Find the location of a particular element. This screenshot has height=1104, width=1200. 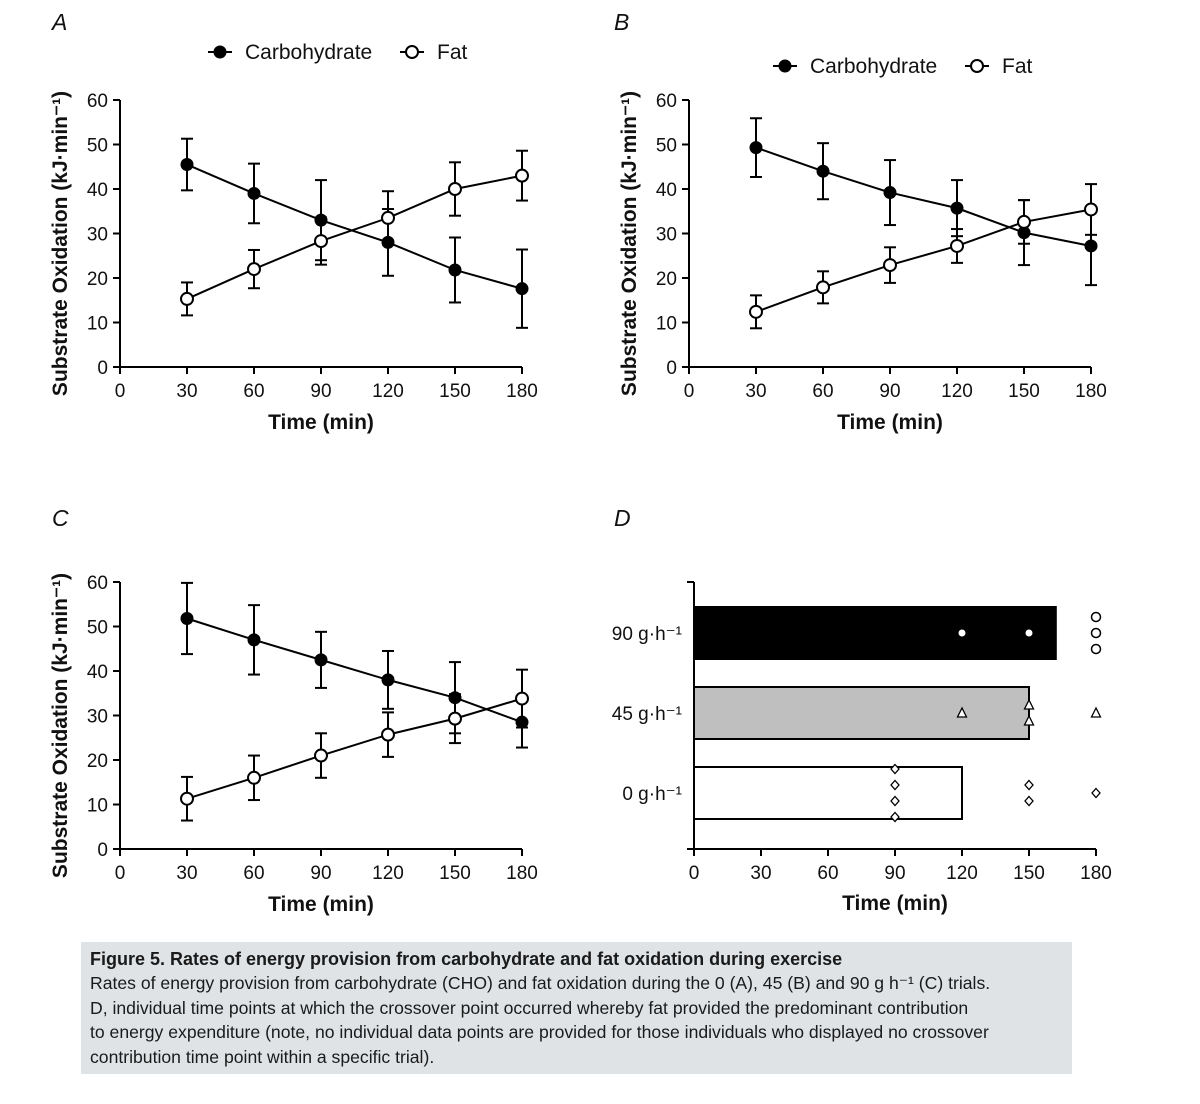

panel-letter: D is located at coordinates (622, 518).